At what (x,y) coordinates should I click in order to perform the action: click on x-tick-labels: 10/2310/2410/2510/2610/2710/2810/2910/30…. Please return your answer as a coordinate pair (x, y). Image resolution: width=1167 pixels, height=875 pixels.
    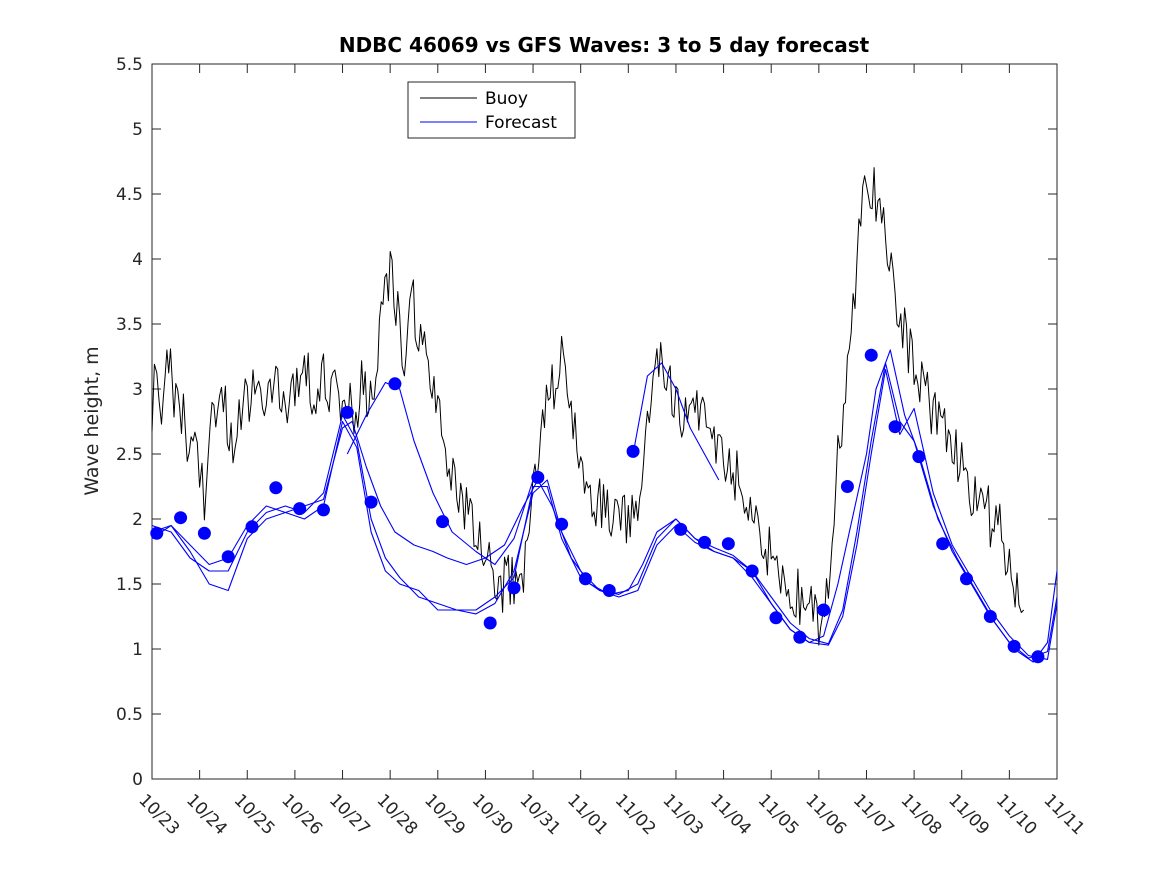
    Looking at the image, I should click on (611, 814).